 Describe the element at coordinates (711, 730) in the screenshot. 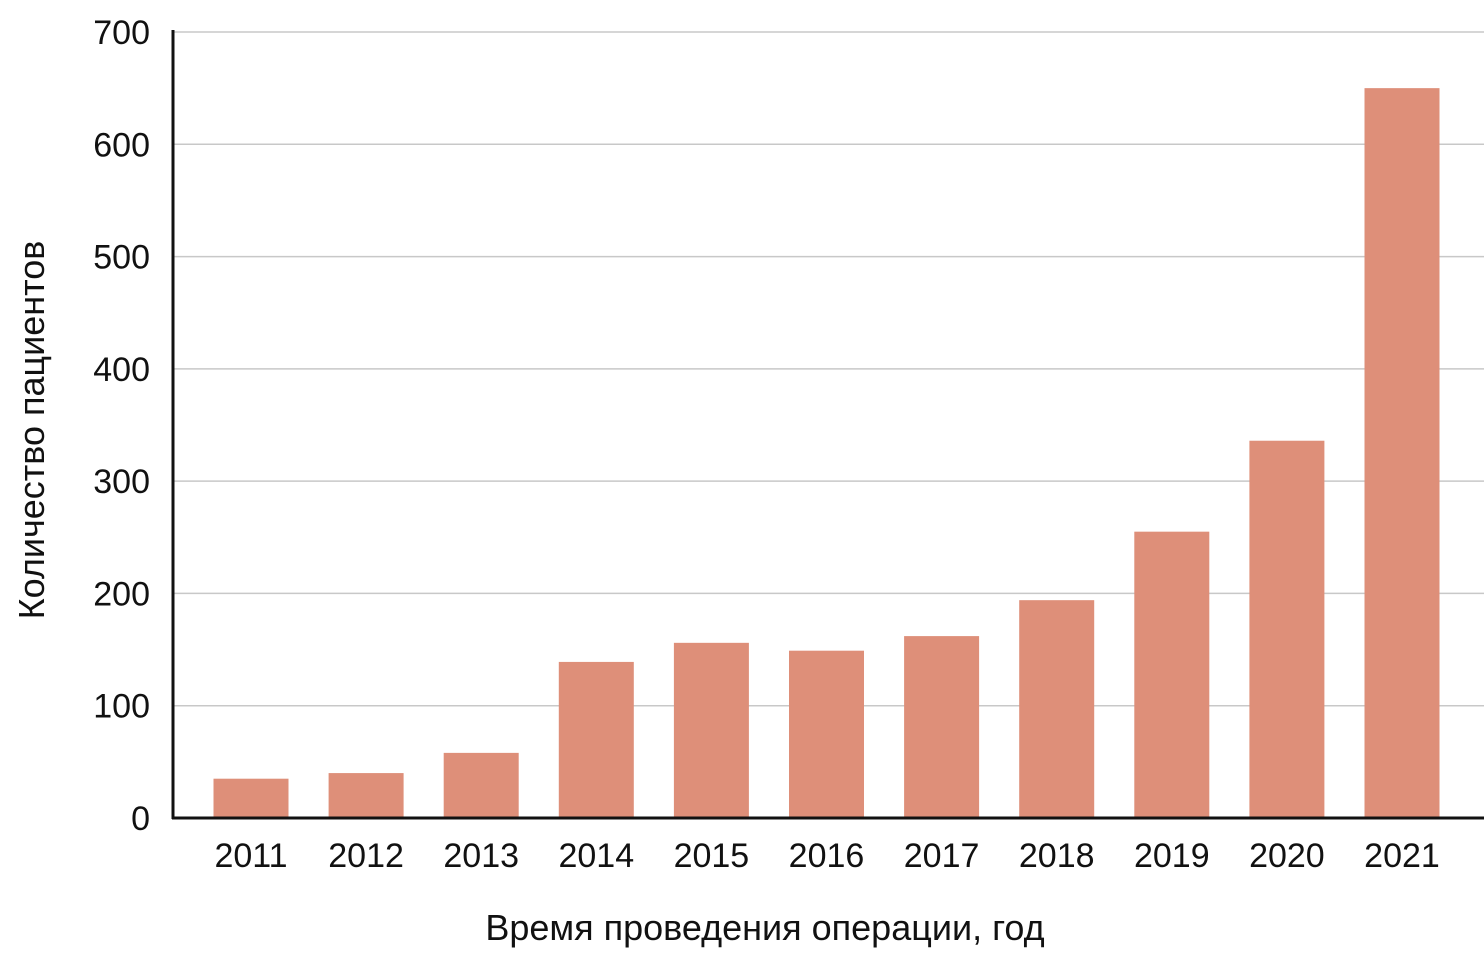

I see `bar-2015` at that location.